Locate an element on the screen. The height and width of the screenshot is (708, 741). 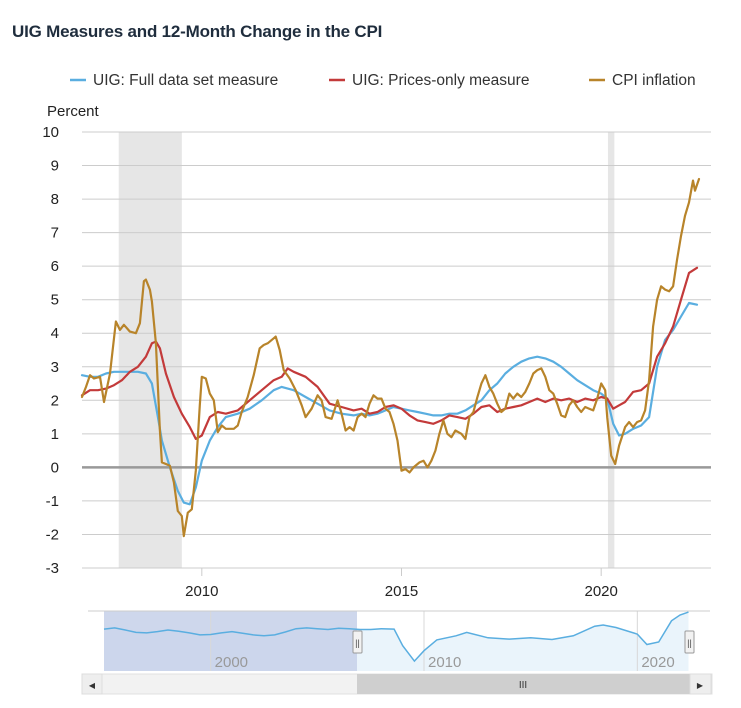
scroll-left-button is located at coordinates (92, 684).